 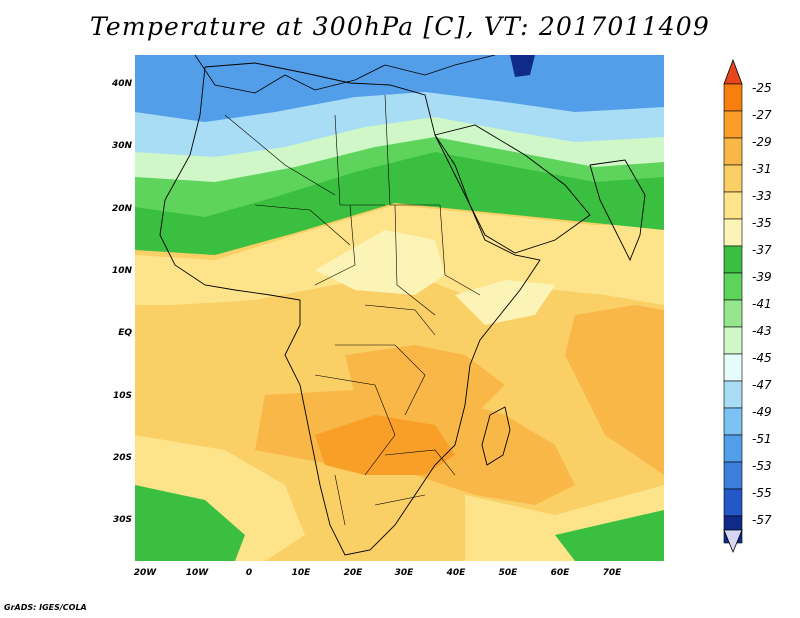 What do you see at coordinates (762, 196) in the screenshot?
I see `colorbar-label: -33` at bounding box center [762, 196].